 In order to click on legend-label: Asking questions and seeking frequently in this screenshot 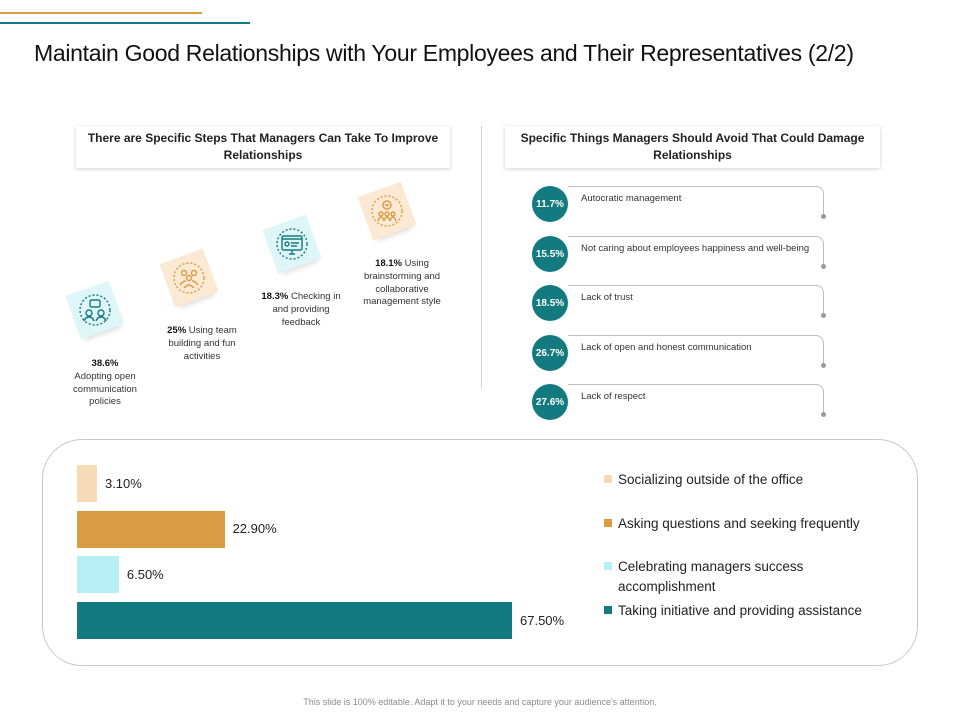, I will do `click(739, 523)`.